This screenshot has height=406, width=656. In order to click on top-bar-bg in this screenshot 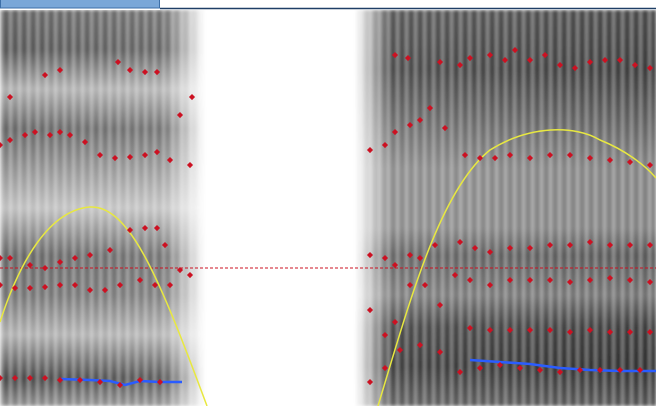, I will do `click(328, 4)`.